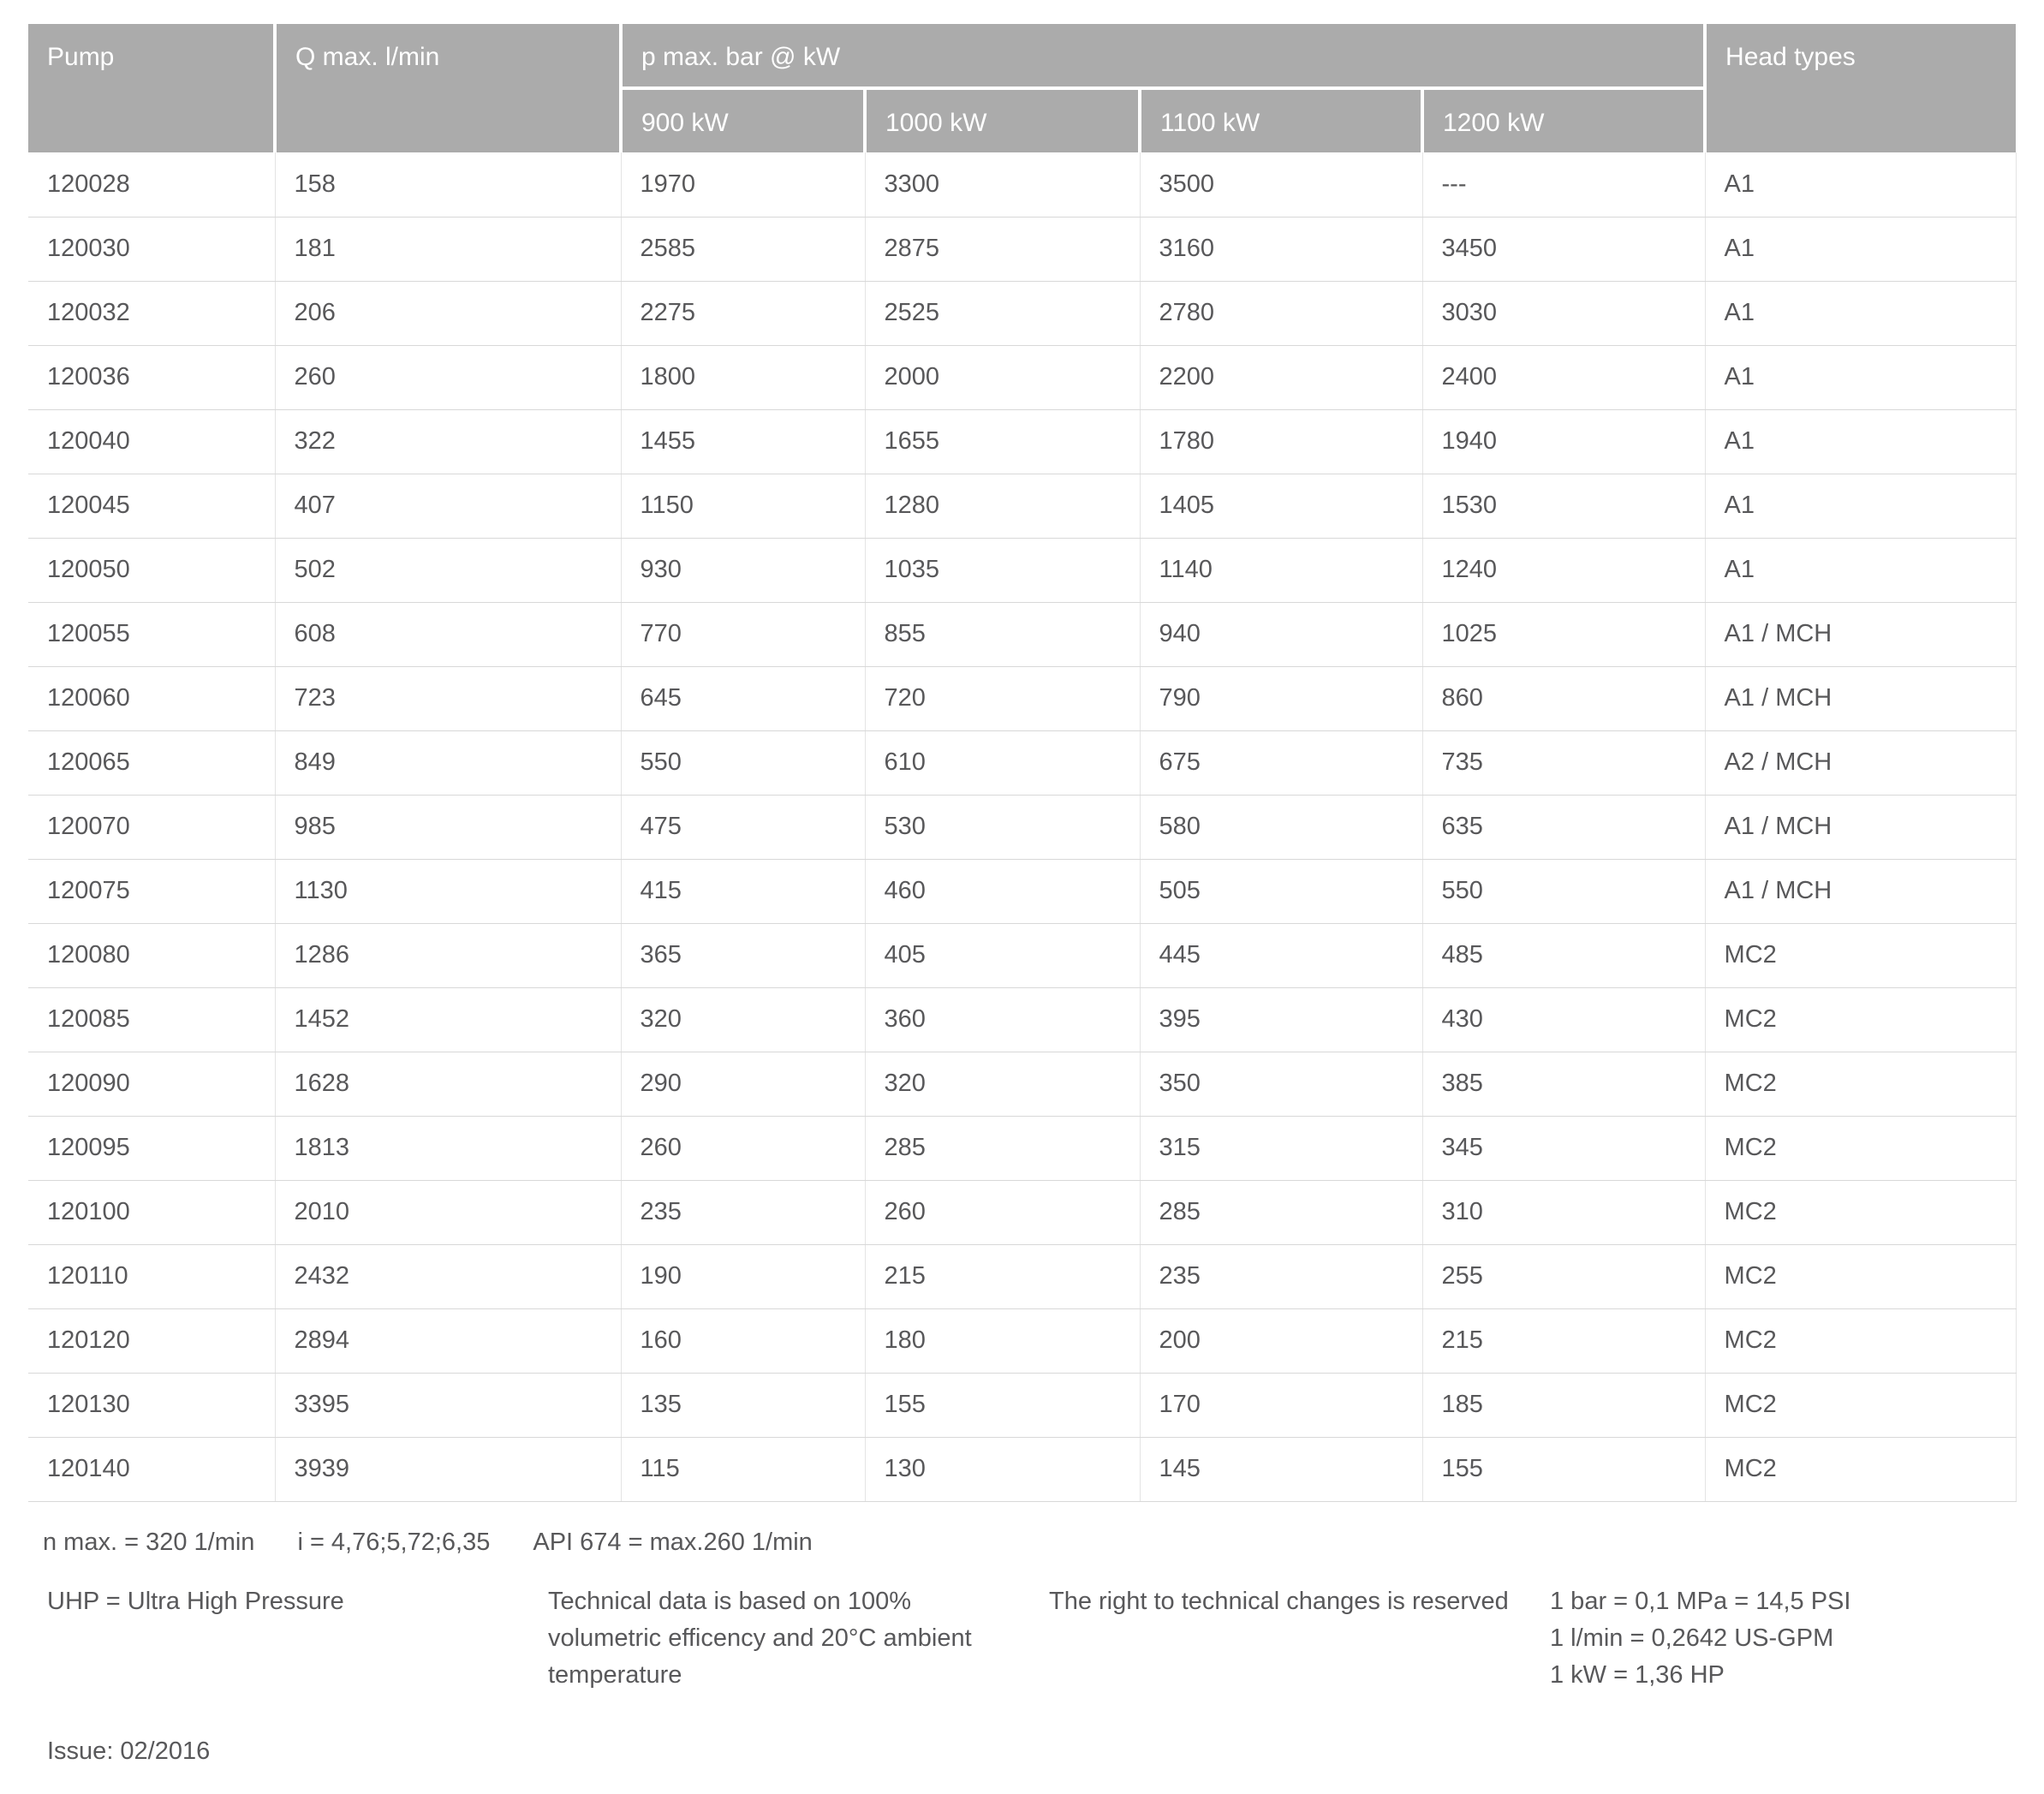 The height and width of the screenshot is (1794, 2044). What do you see at coordinates (152, 313) in the screenshot?
I see `cell-pump-id: 120032` at bounding box center [152, 313].